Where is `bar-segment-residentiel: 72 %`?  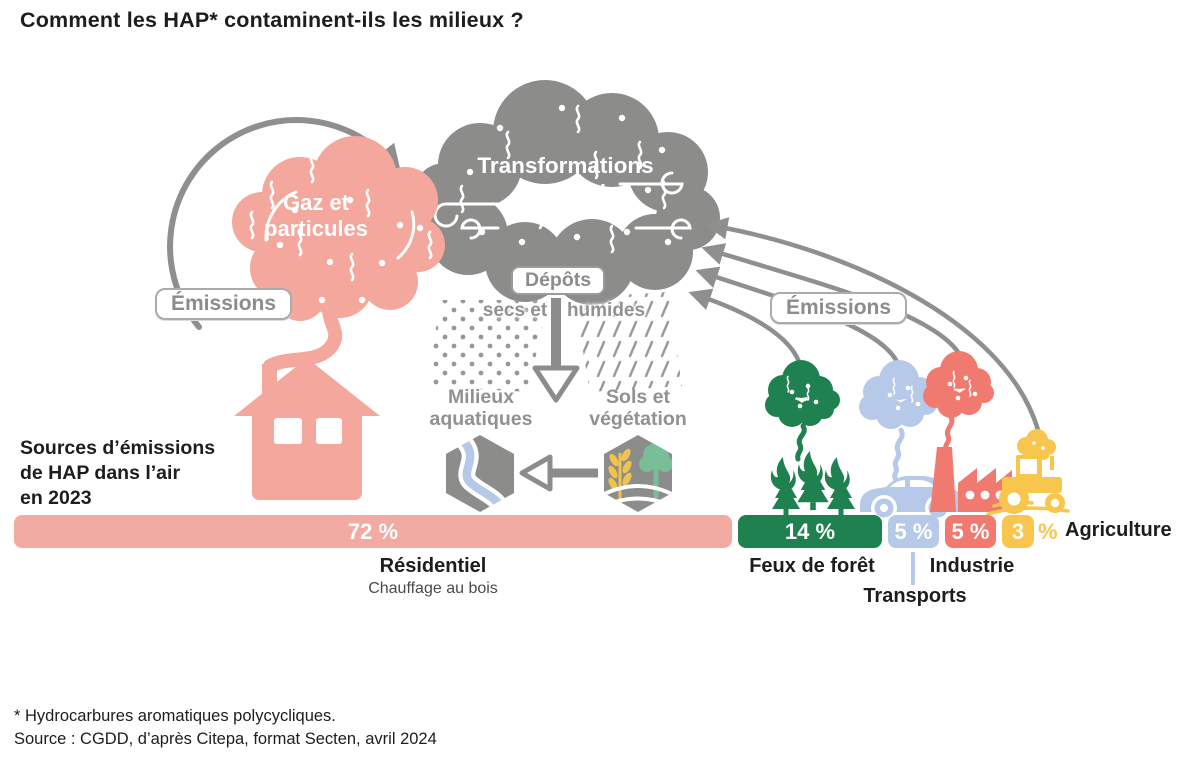 bar-segment-residentiel: 72 % is located at coordinates (373, 531).